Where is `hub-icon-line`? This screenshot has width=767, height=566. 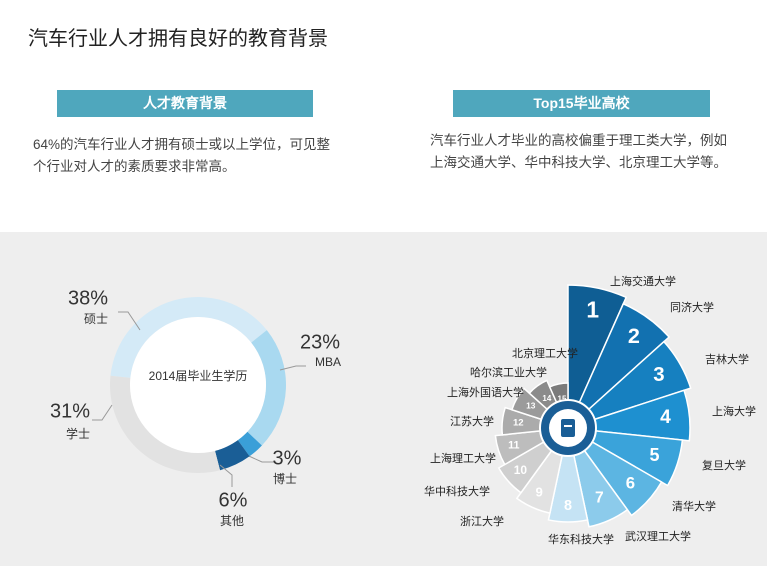
hub-icon-line is located at coordinates (568, 426).